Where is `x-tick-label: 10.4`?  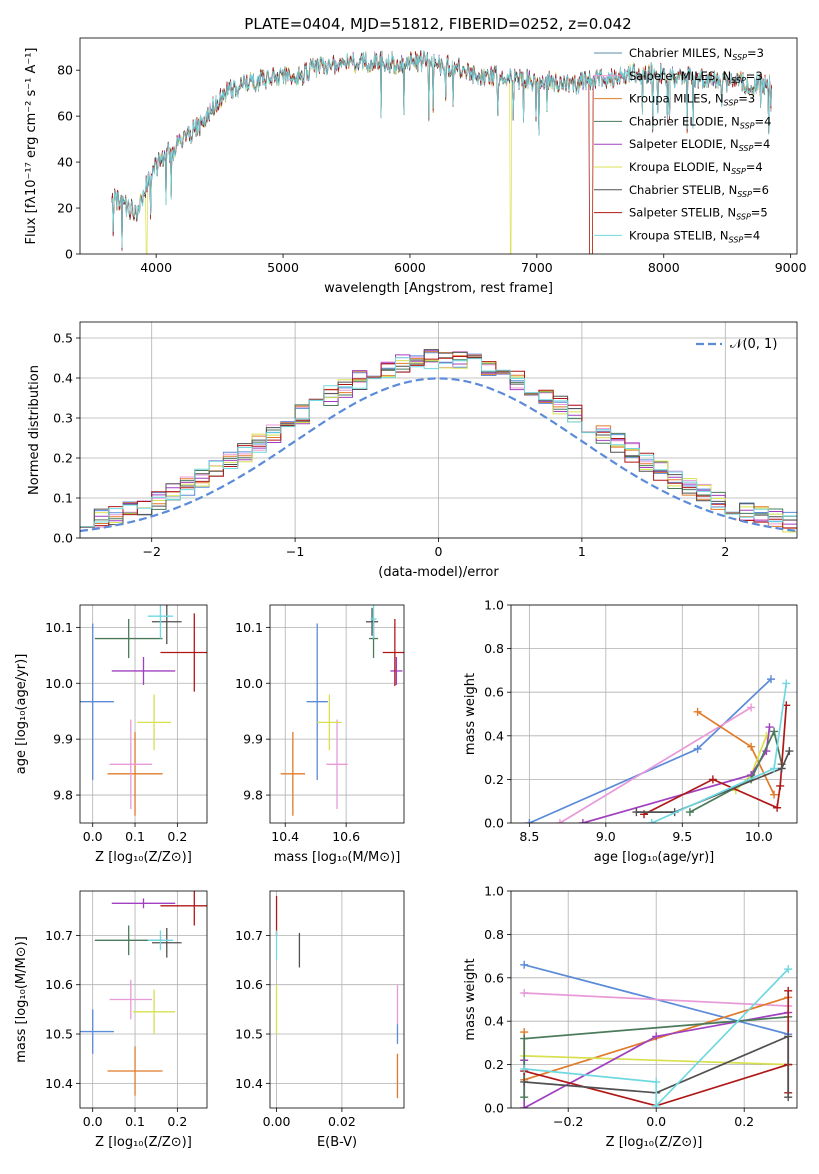
x-tick-label: 10.4 is located at coordinates (285, 836).